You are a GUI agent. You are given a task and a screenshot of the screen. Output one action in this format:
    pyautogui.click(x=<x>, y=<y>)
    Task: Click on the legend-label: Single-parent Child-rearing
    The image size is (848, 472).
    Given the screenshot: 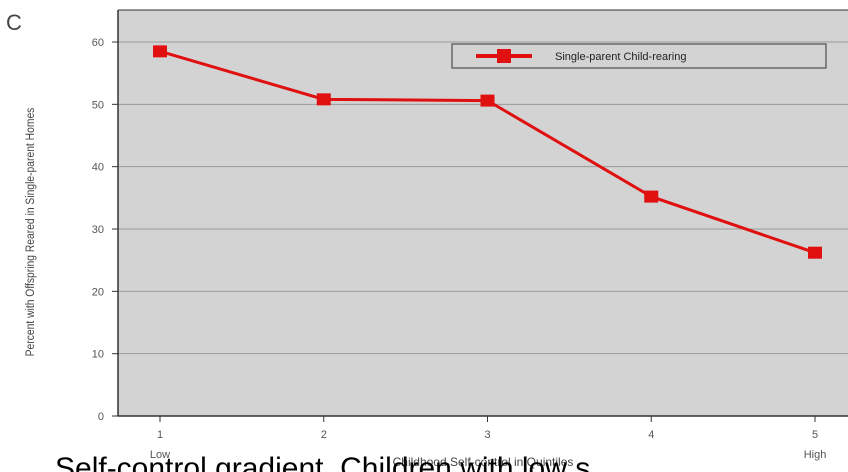 What is the action you would take?
    pyautogui.click(x=620, y=57)
    